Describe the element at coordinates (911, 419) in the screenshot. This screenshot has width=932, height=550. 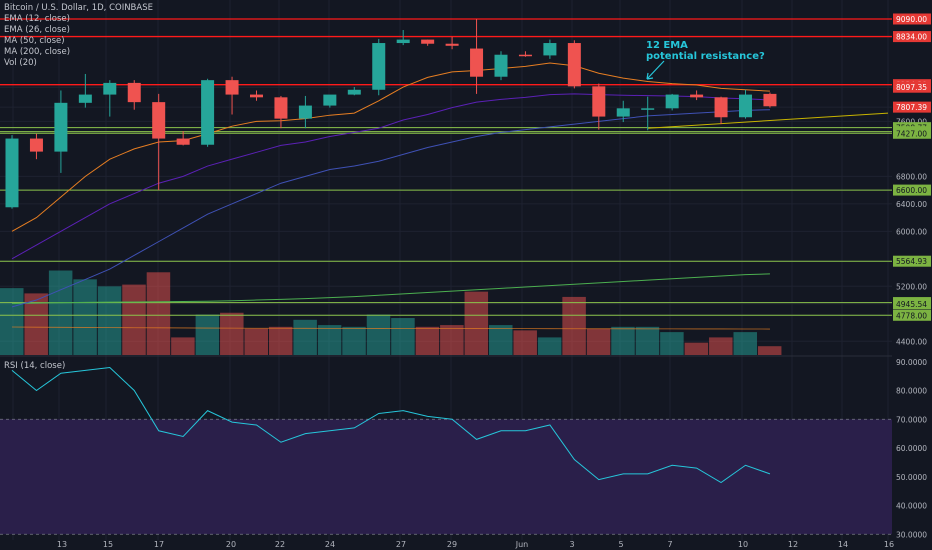
I see `rsi-axis-label: 70.0000` at that location.